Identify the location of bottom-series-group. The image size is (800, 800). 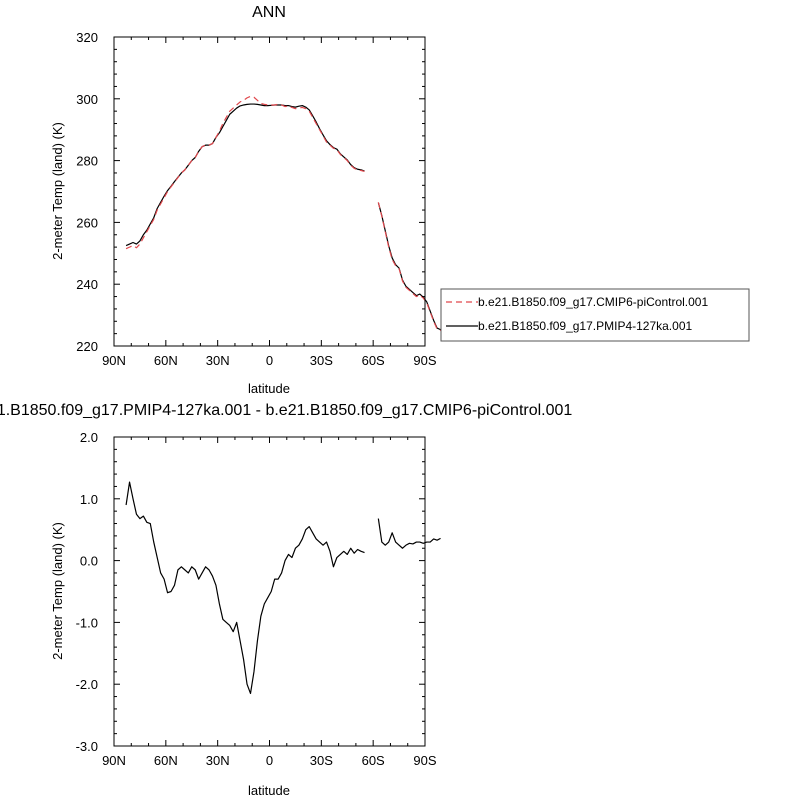
(283, 588).